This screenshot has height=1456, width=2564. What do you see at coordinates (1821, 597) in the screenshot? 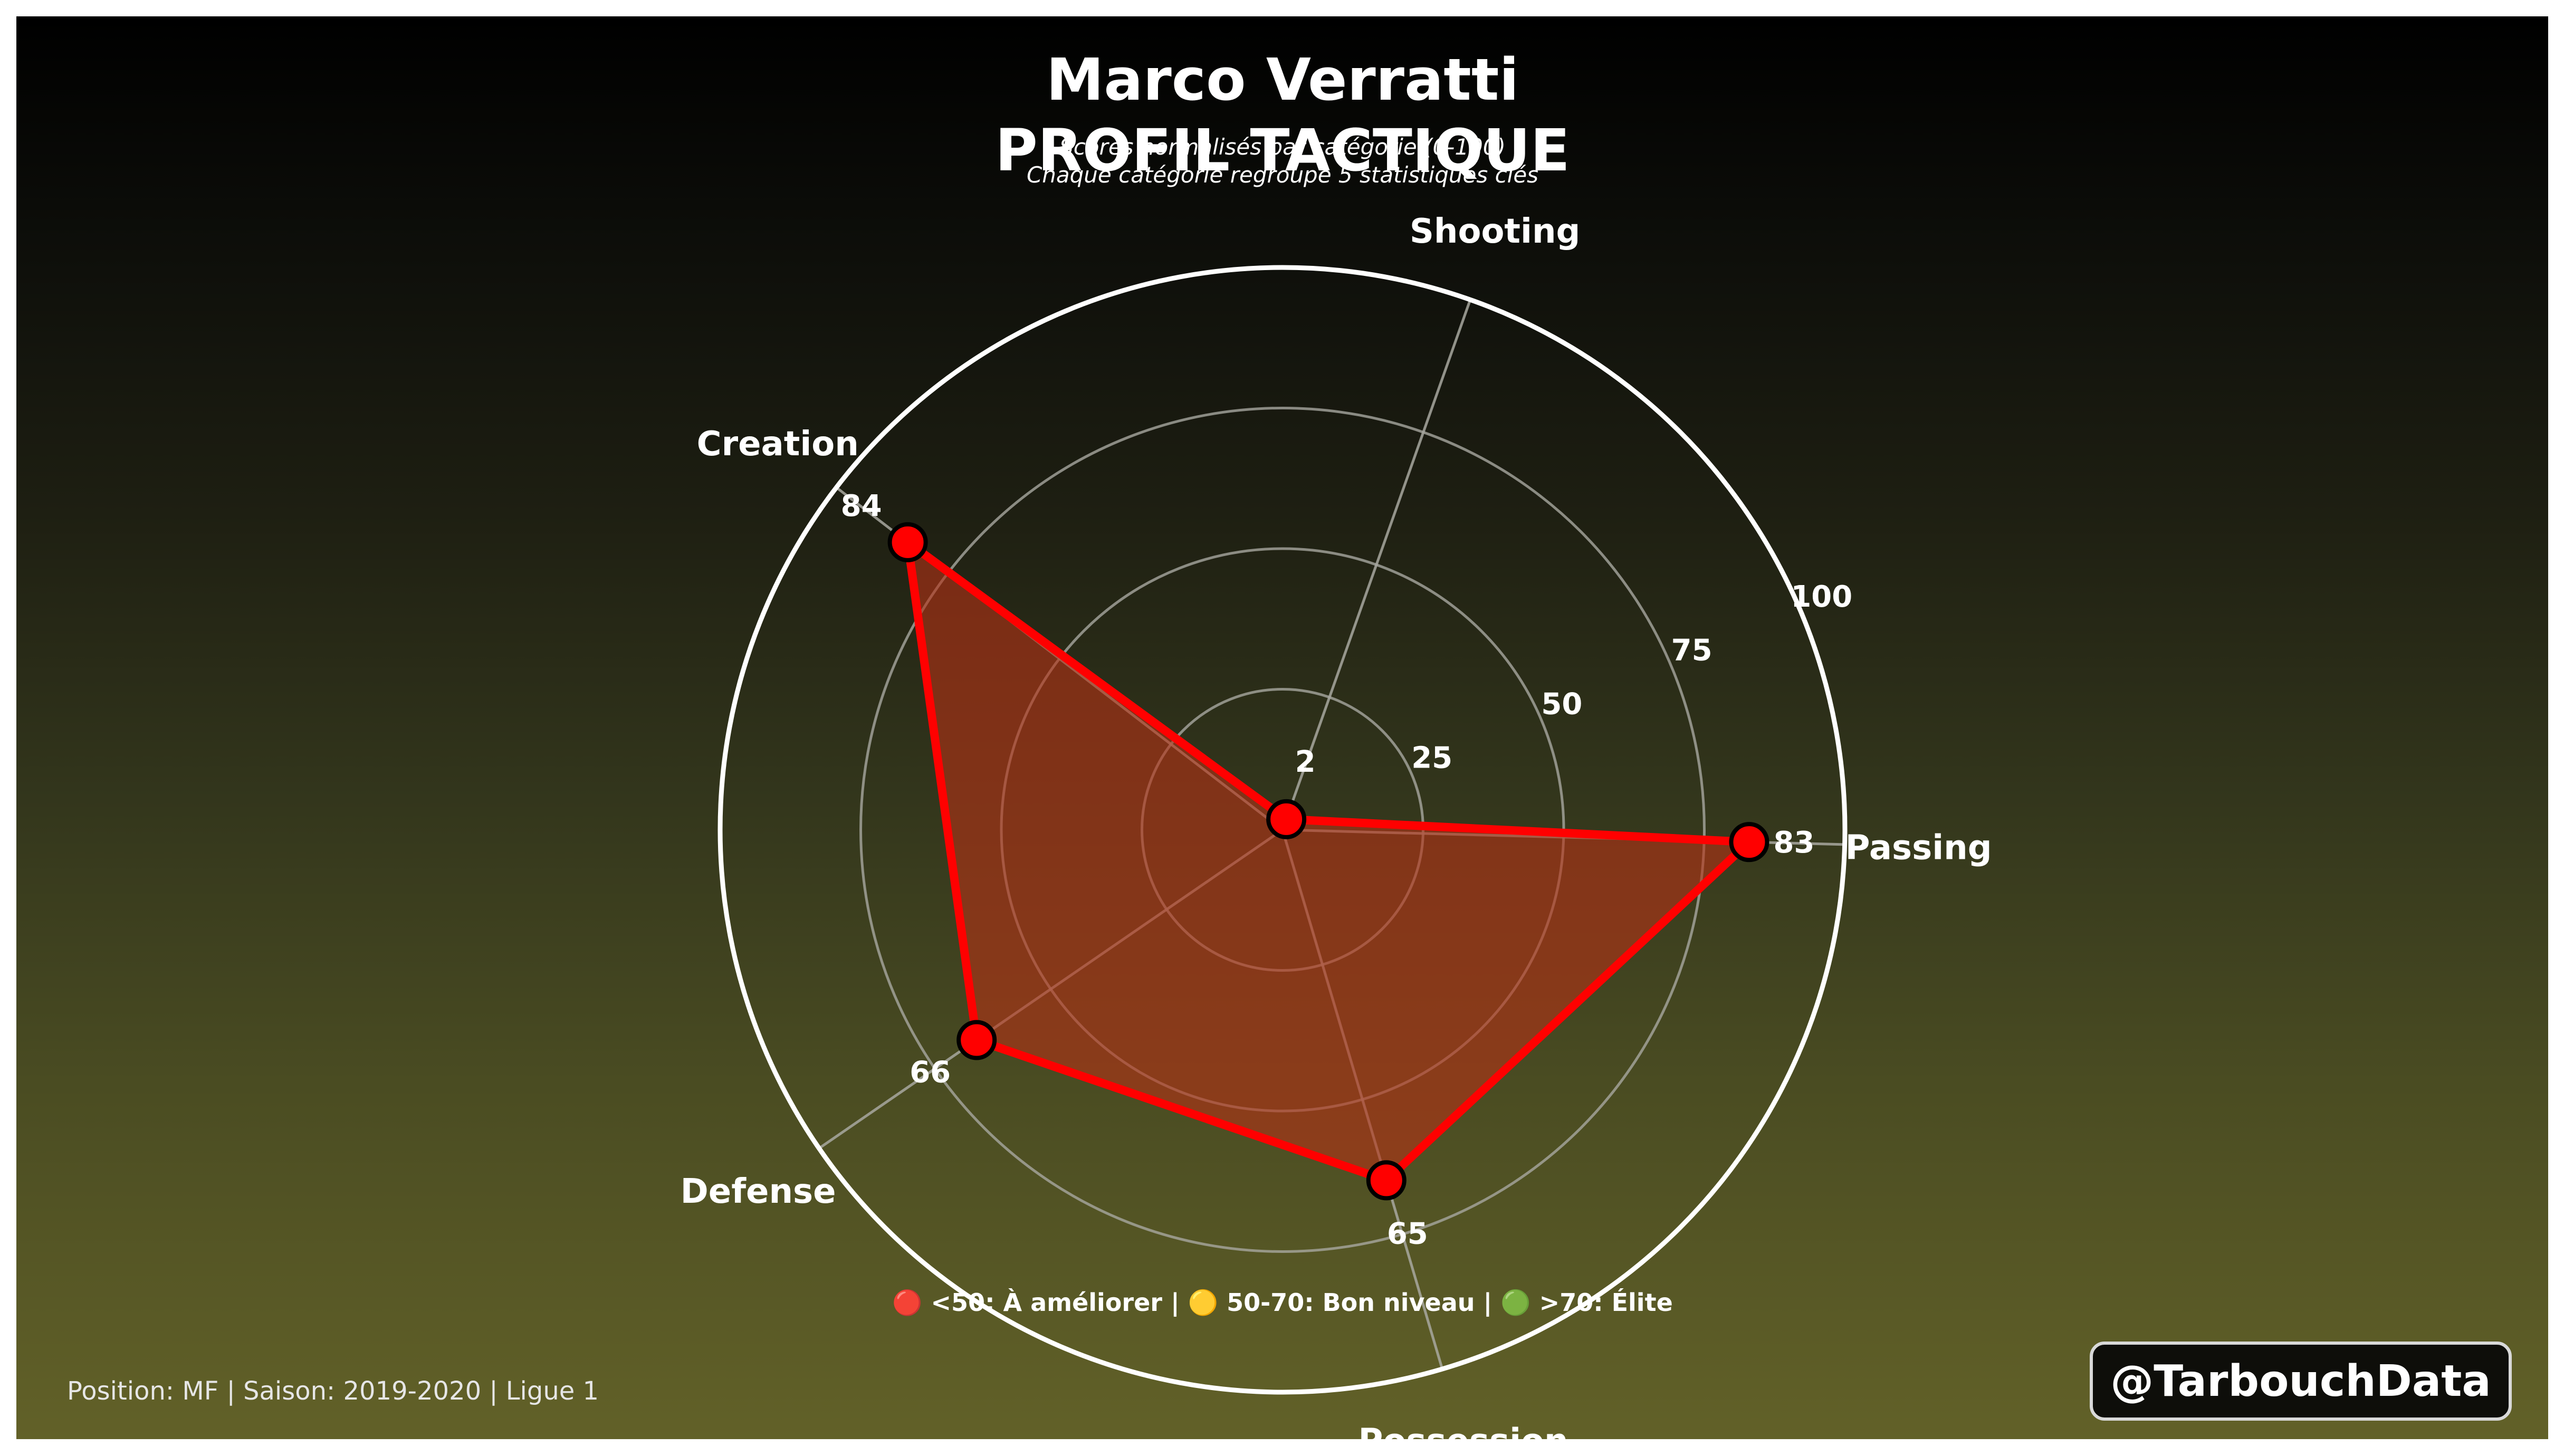
I see `rtick-label-100: 100` at bounding box center [1821, 597].